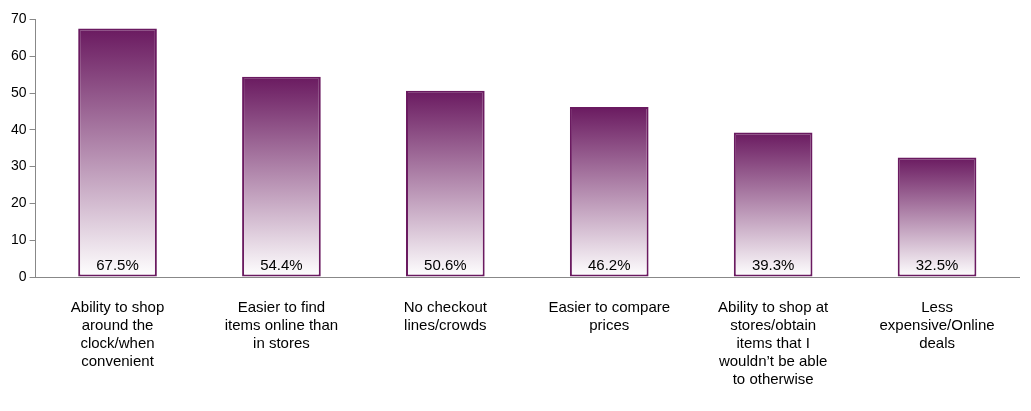 This screenshot has width=1031, height=411. I want to click on x-tick-label: Less expensive/Online deals, so click(937, 325).